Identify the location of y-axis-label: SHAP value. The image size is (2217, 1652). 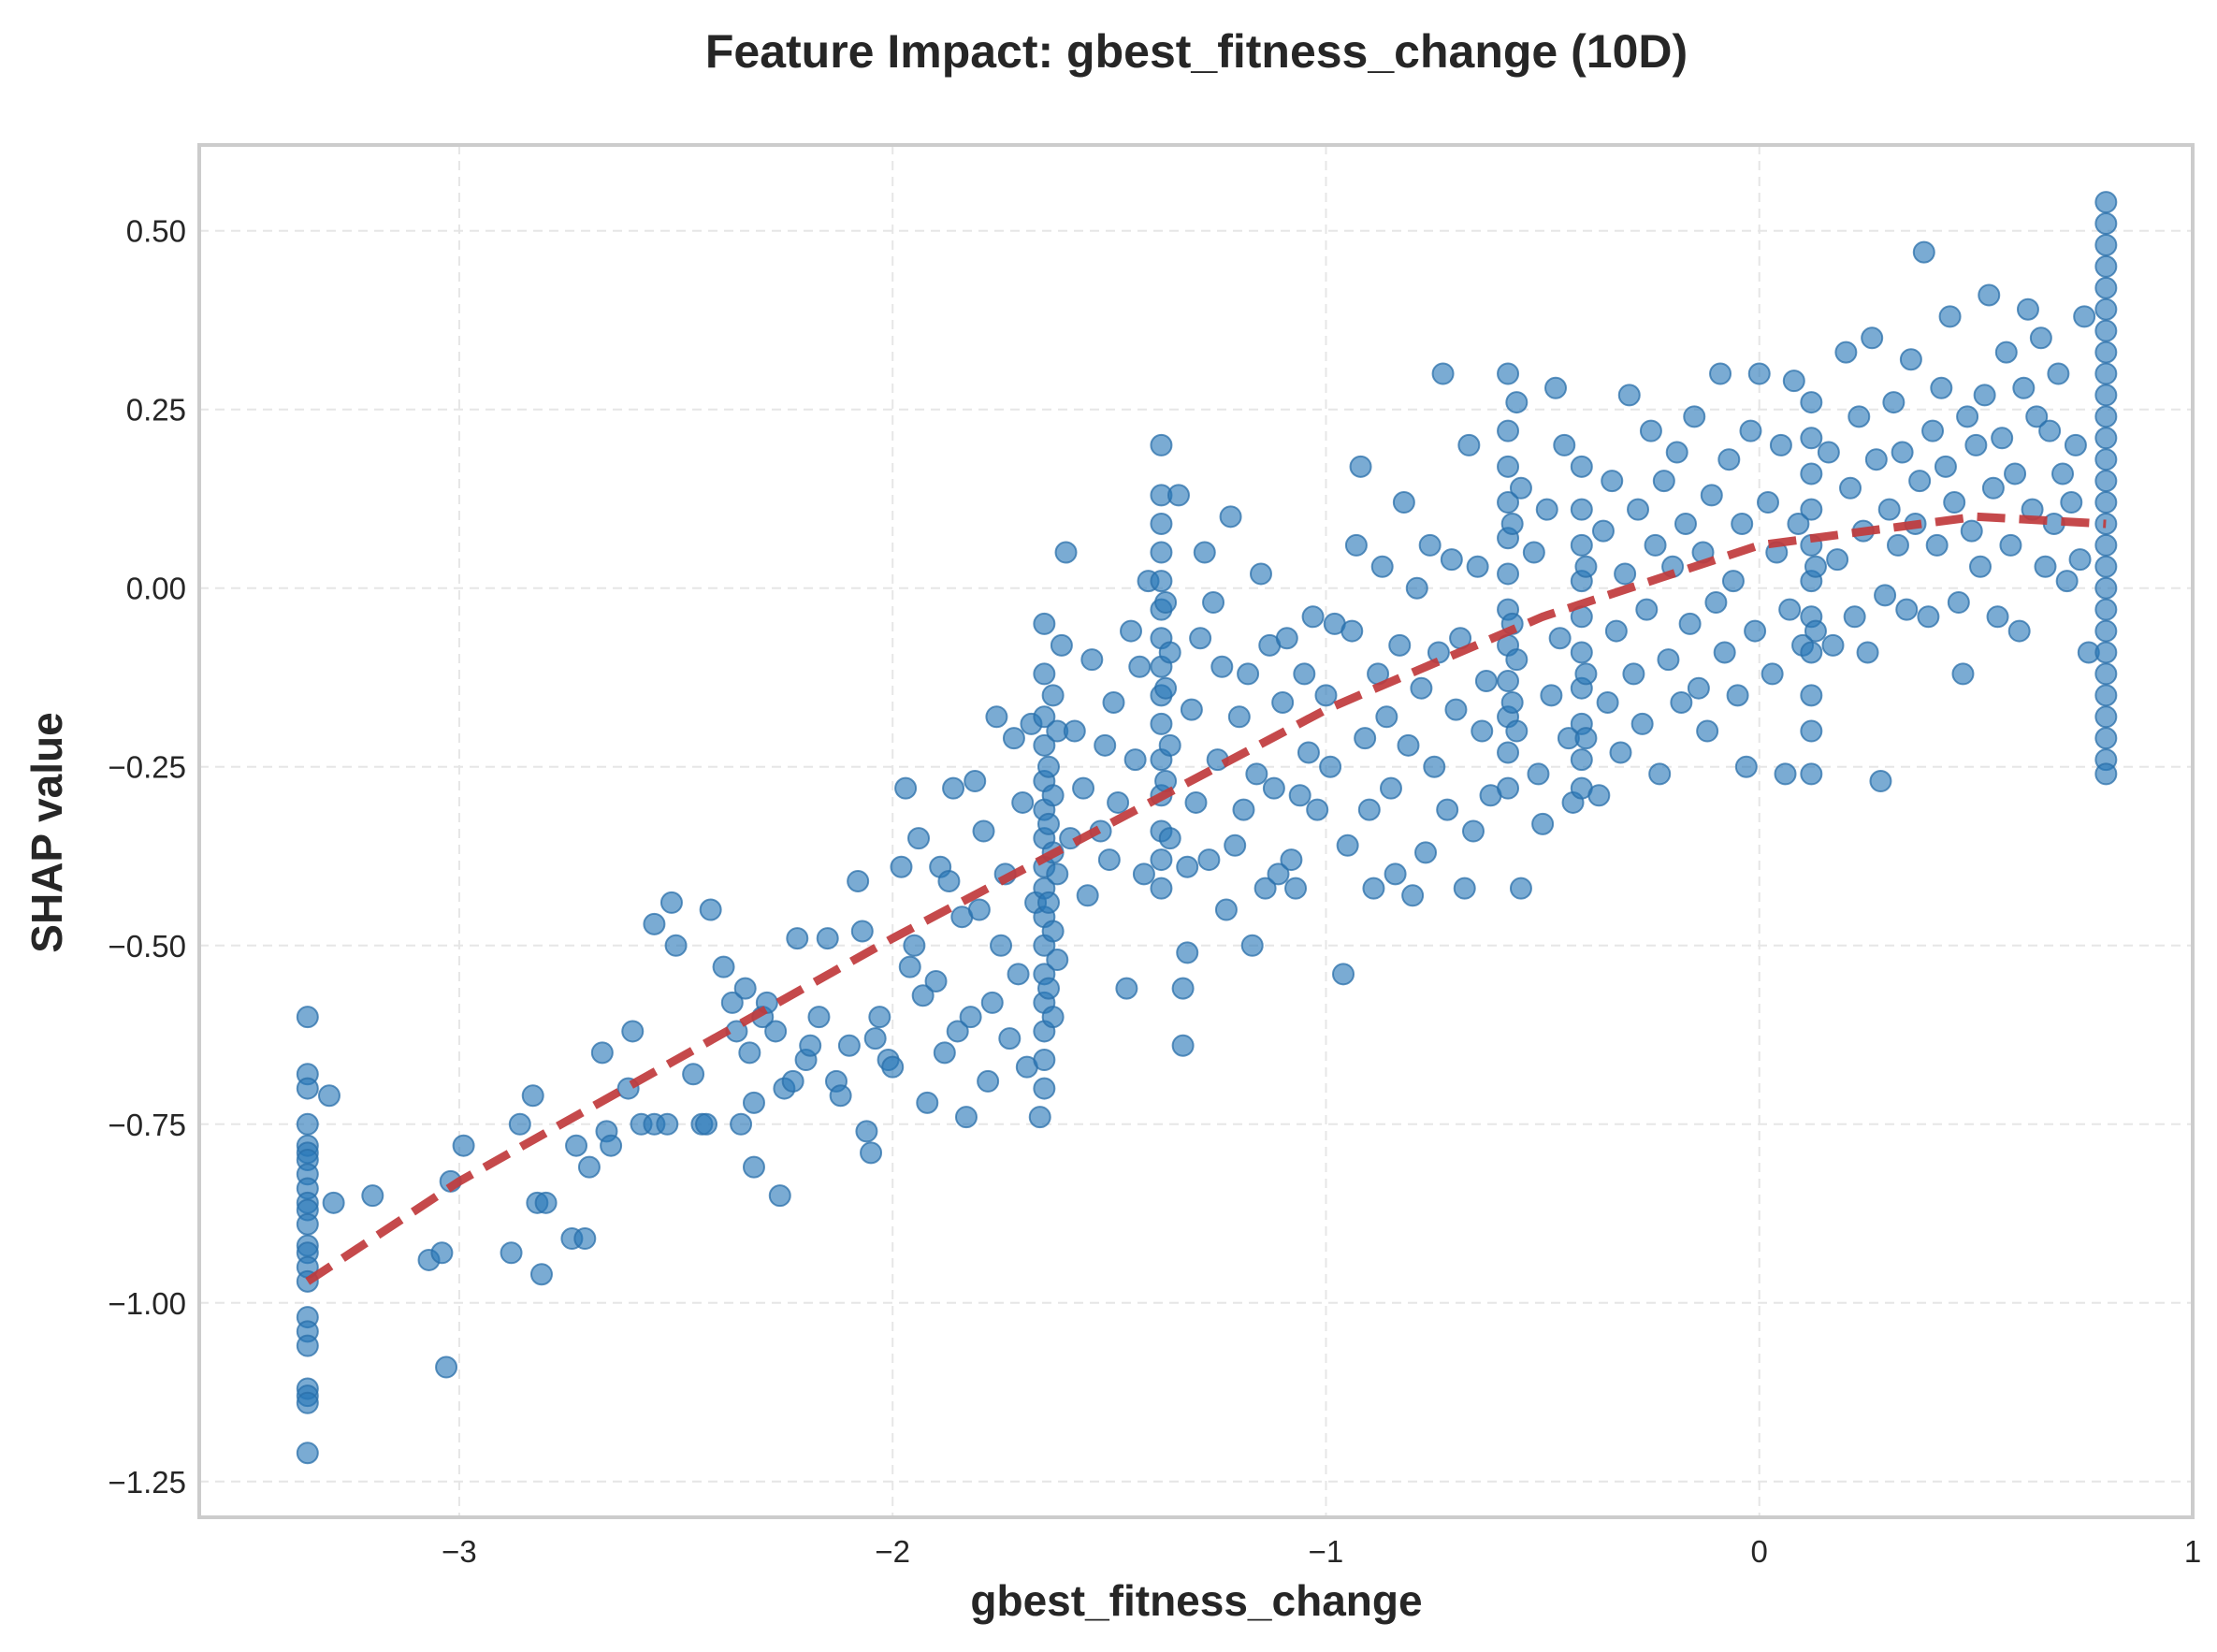
(46, 832).